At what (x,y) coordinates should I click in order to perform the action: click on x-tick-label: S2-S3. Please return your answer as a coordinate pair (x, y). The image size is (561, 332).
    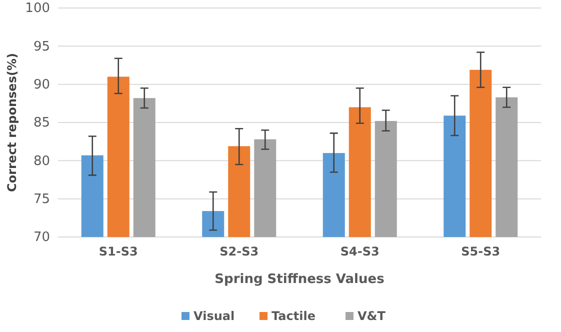
    Looking at the image, I should click on (239, 251).